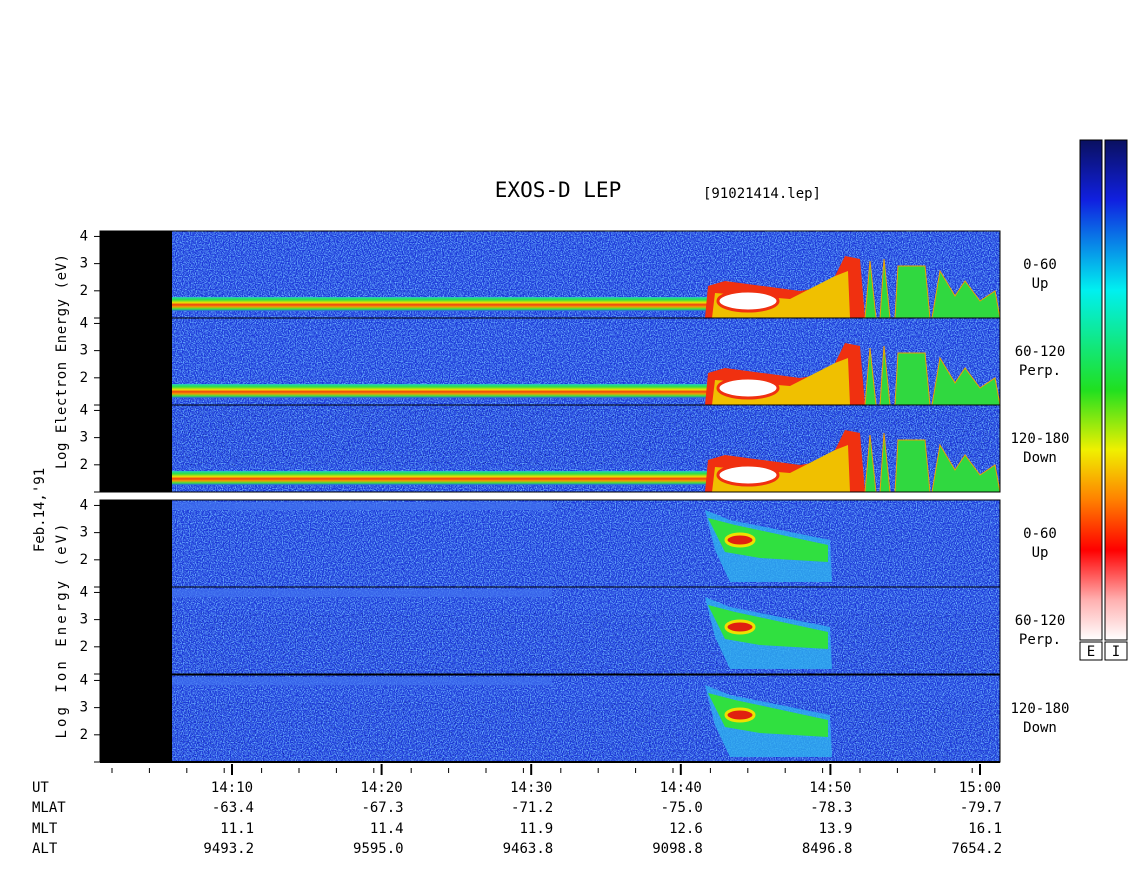 This screenshot has width=1130, height=875. I want to click on row-value: -63.4, so click(233, 808).